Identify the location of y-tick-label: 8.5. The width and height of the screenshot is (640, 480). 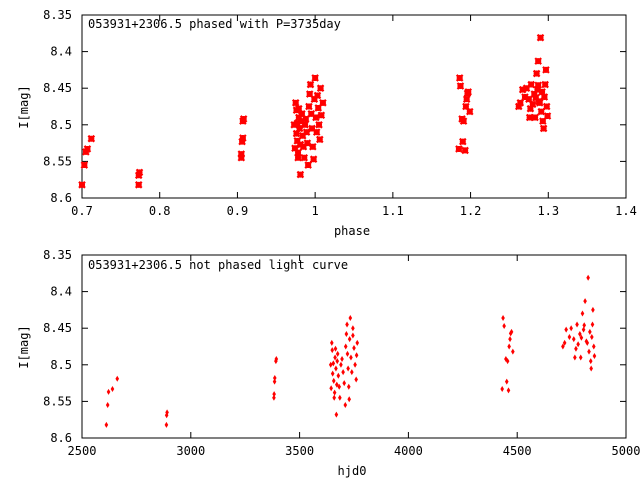
(61, 125).